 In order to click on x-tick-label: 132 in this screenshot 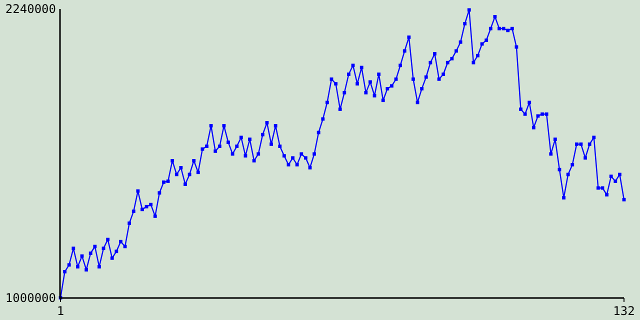, I will do `click(624, 311)`.